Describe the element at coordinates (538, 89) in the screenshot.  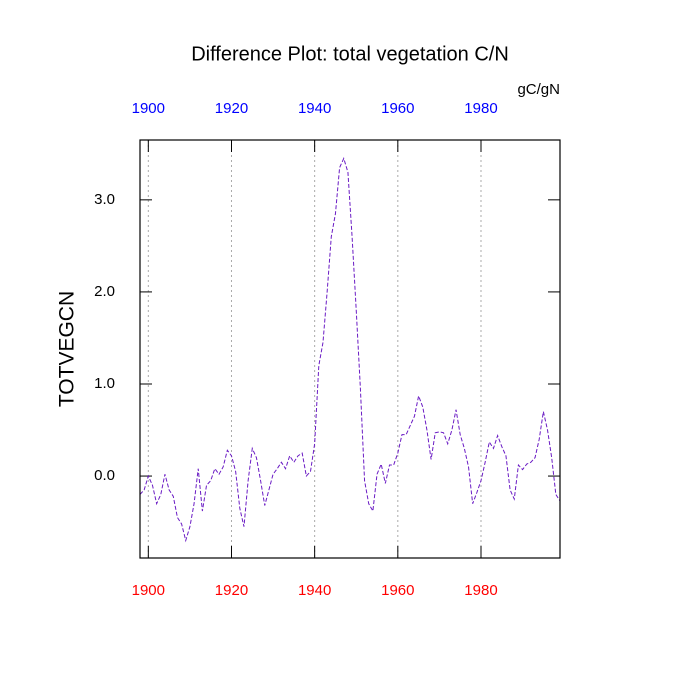
I see `units-label: gC/gN` at that location.